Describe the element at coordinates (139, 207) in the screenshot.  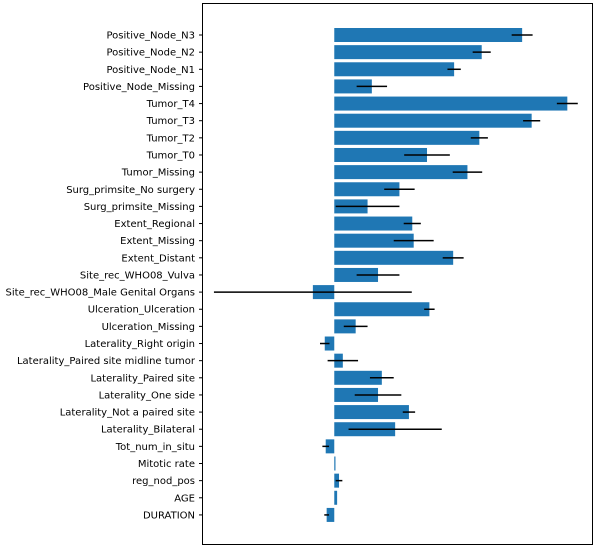
I see `y-tick-label: Surg_primsite_Missing` at that location.